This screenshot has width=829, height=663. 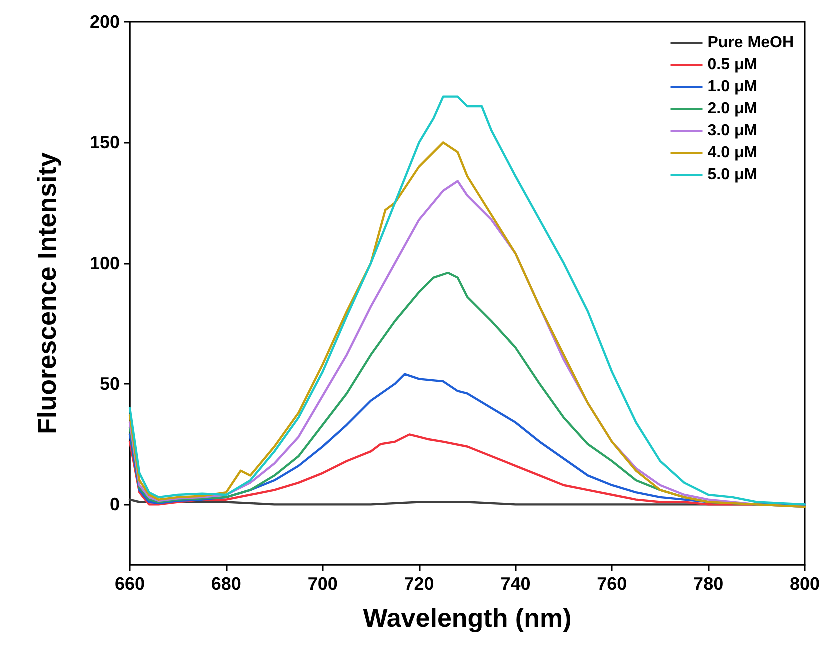 What do you see at coordinates (709, 584) in the screenshot?
I see `x-tick-label: 780` at bounding box center [709, 584].